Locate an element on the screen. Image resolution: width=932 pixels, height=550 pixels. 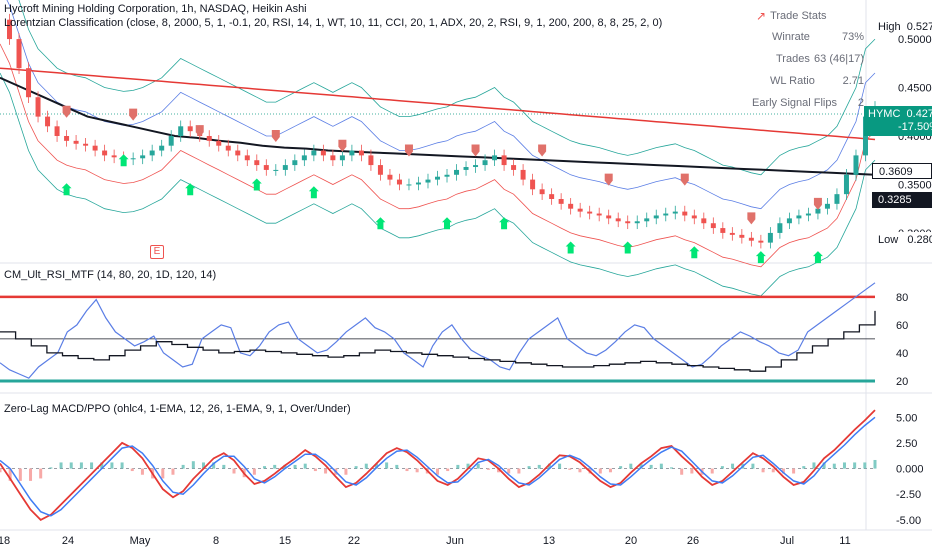
time-axis-label: 8 is located at coordinates (216, 541).